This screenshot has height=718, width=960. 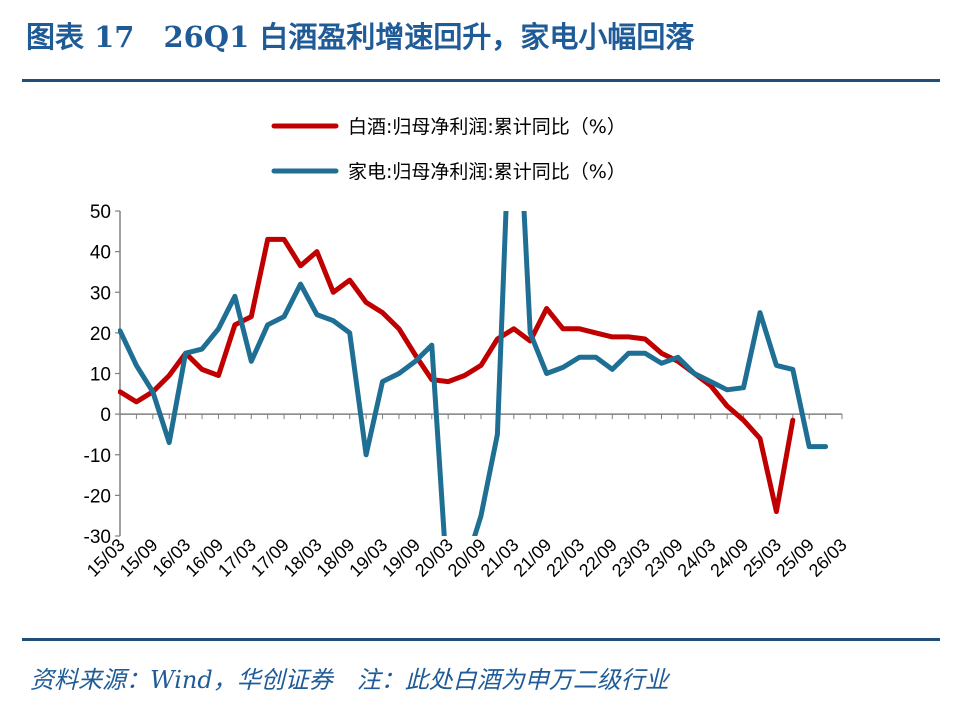 What do you see at coordinates (100, 253) in the screenshot?
I see `y-tick-label: 40` at bounding box center [100, 253].